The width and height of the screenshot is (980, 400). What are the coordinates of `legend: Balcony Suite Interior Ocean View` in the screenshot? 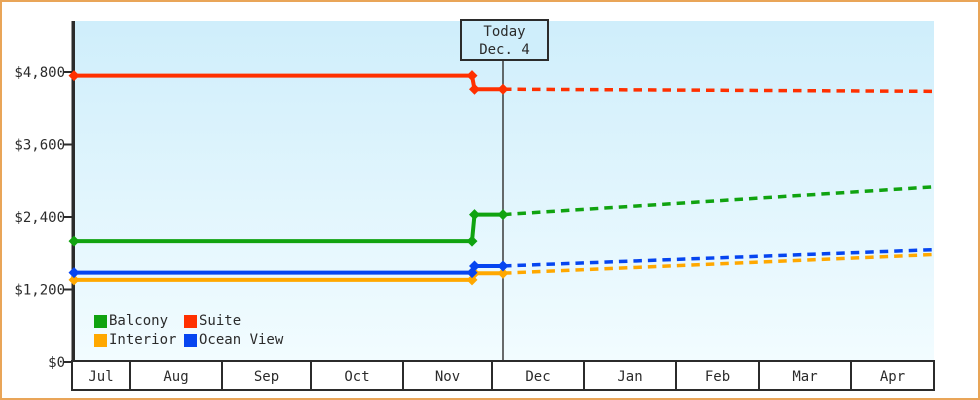 It's located at (188, 330).